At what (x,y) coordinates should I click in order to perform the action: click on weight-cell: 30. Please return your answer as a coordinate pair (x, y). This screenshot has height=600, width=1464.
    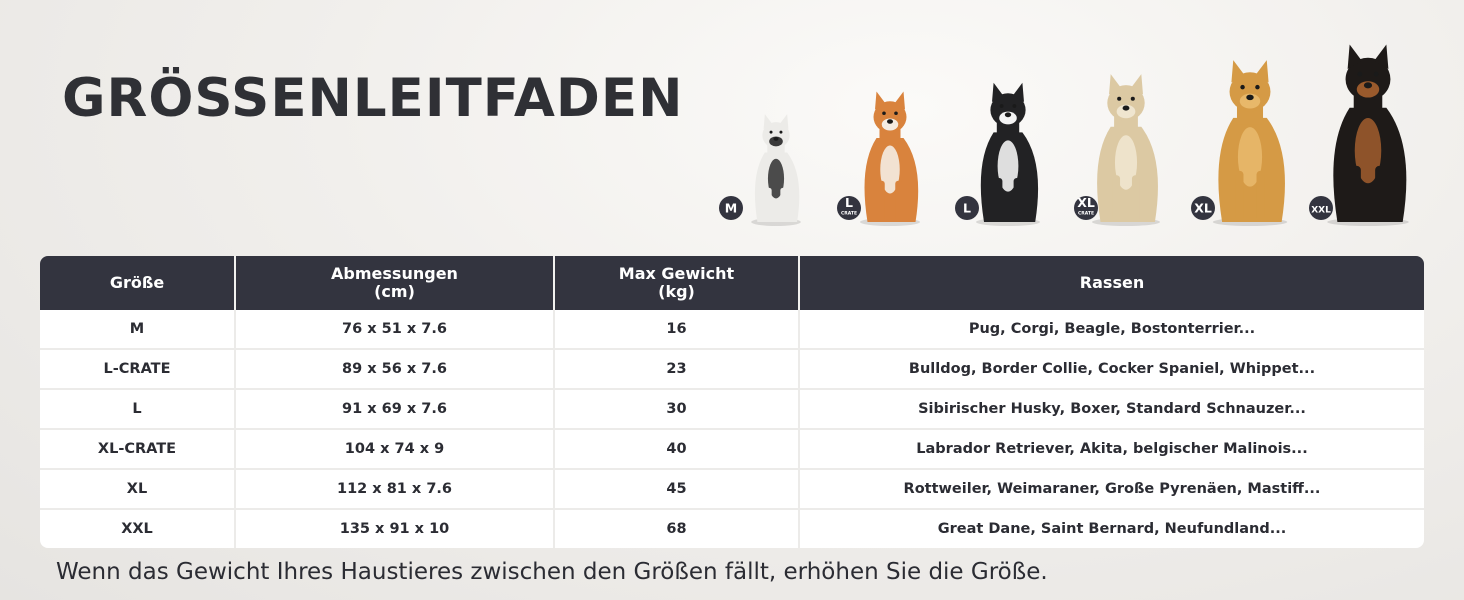
    Looking at the image, I should click on (677, 409).